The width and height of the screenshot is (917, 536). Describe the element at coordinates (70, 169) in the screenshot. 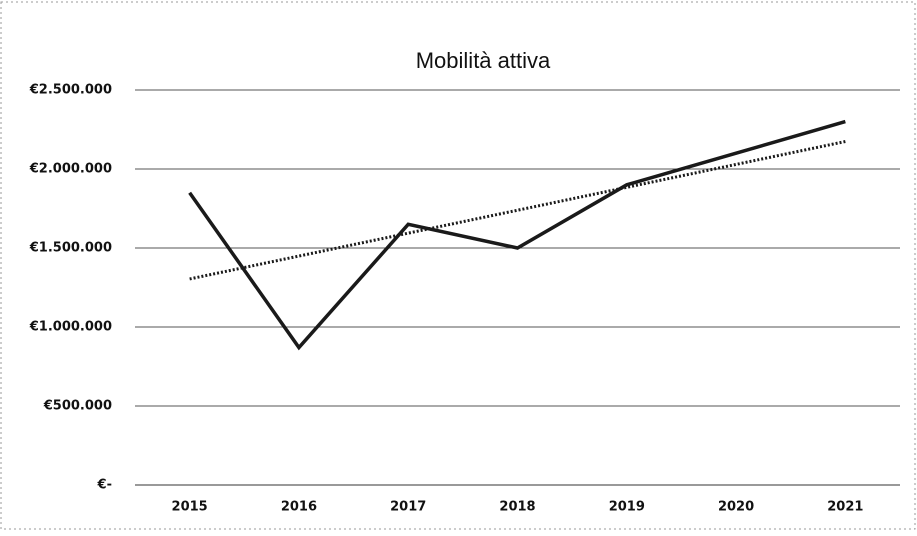

I see `y-tick-label: €2.000.000` at that location.